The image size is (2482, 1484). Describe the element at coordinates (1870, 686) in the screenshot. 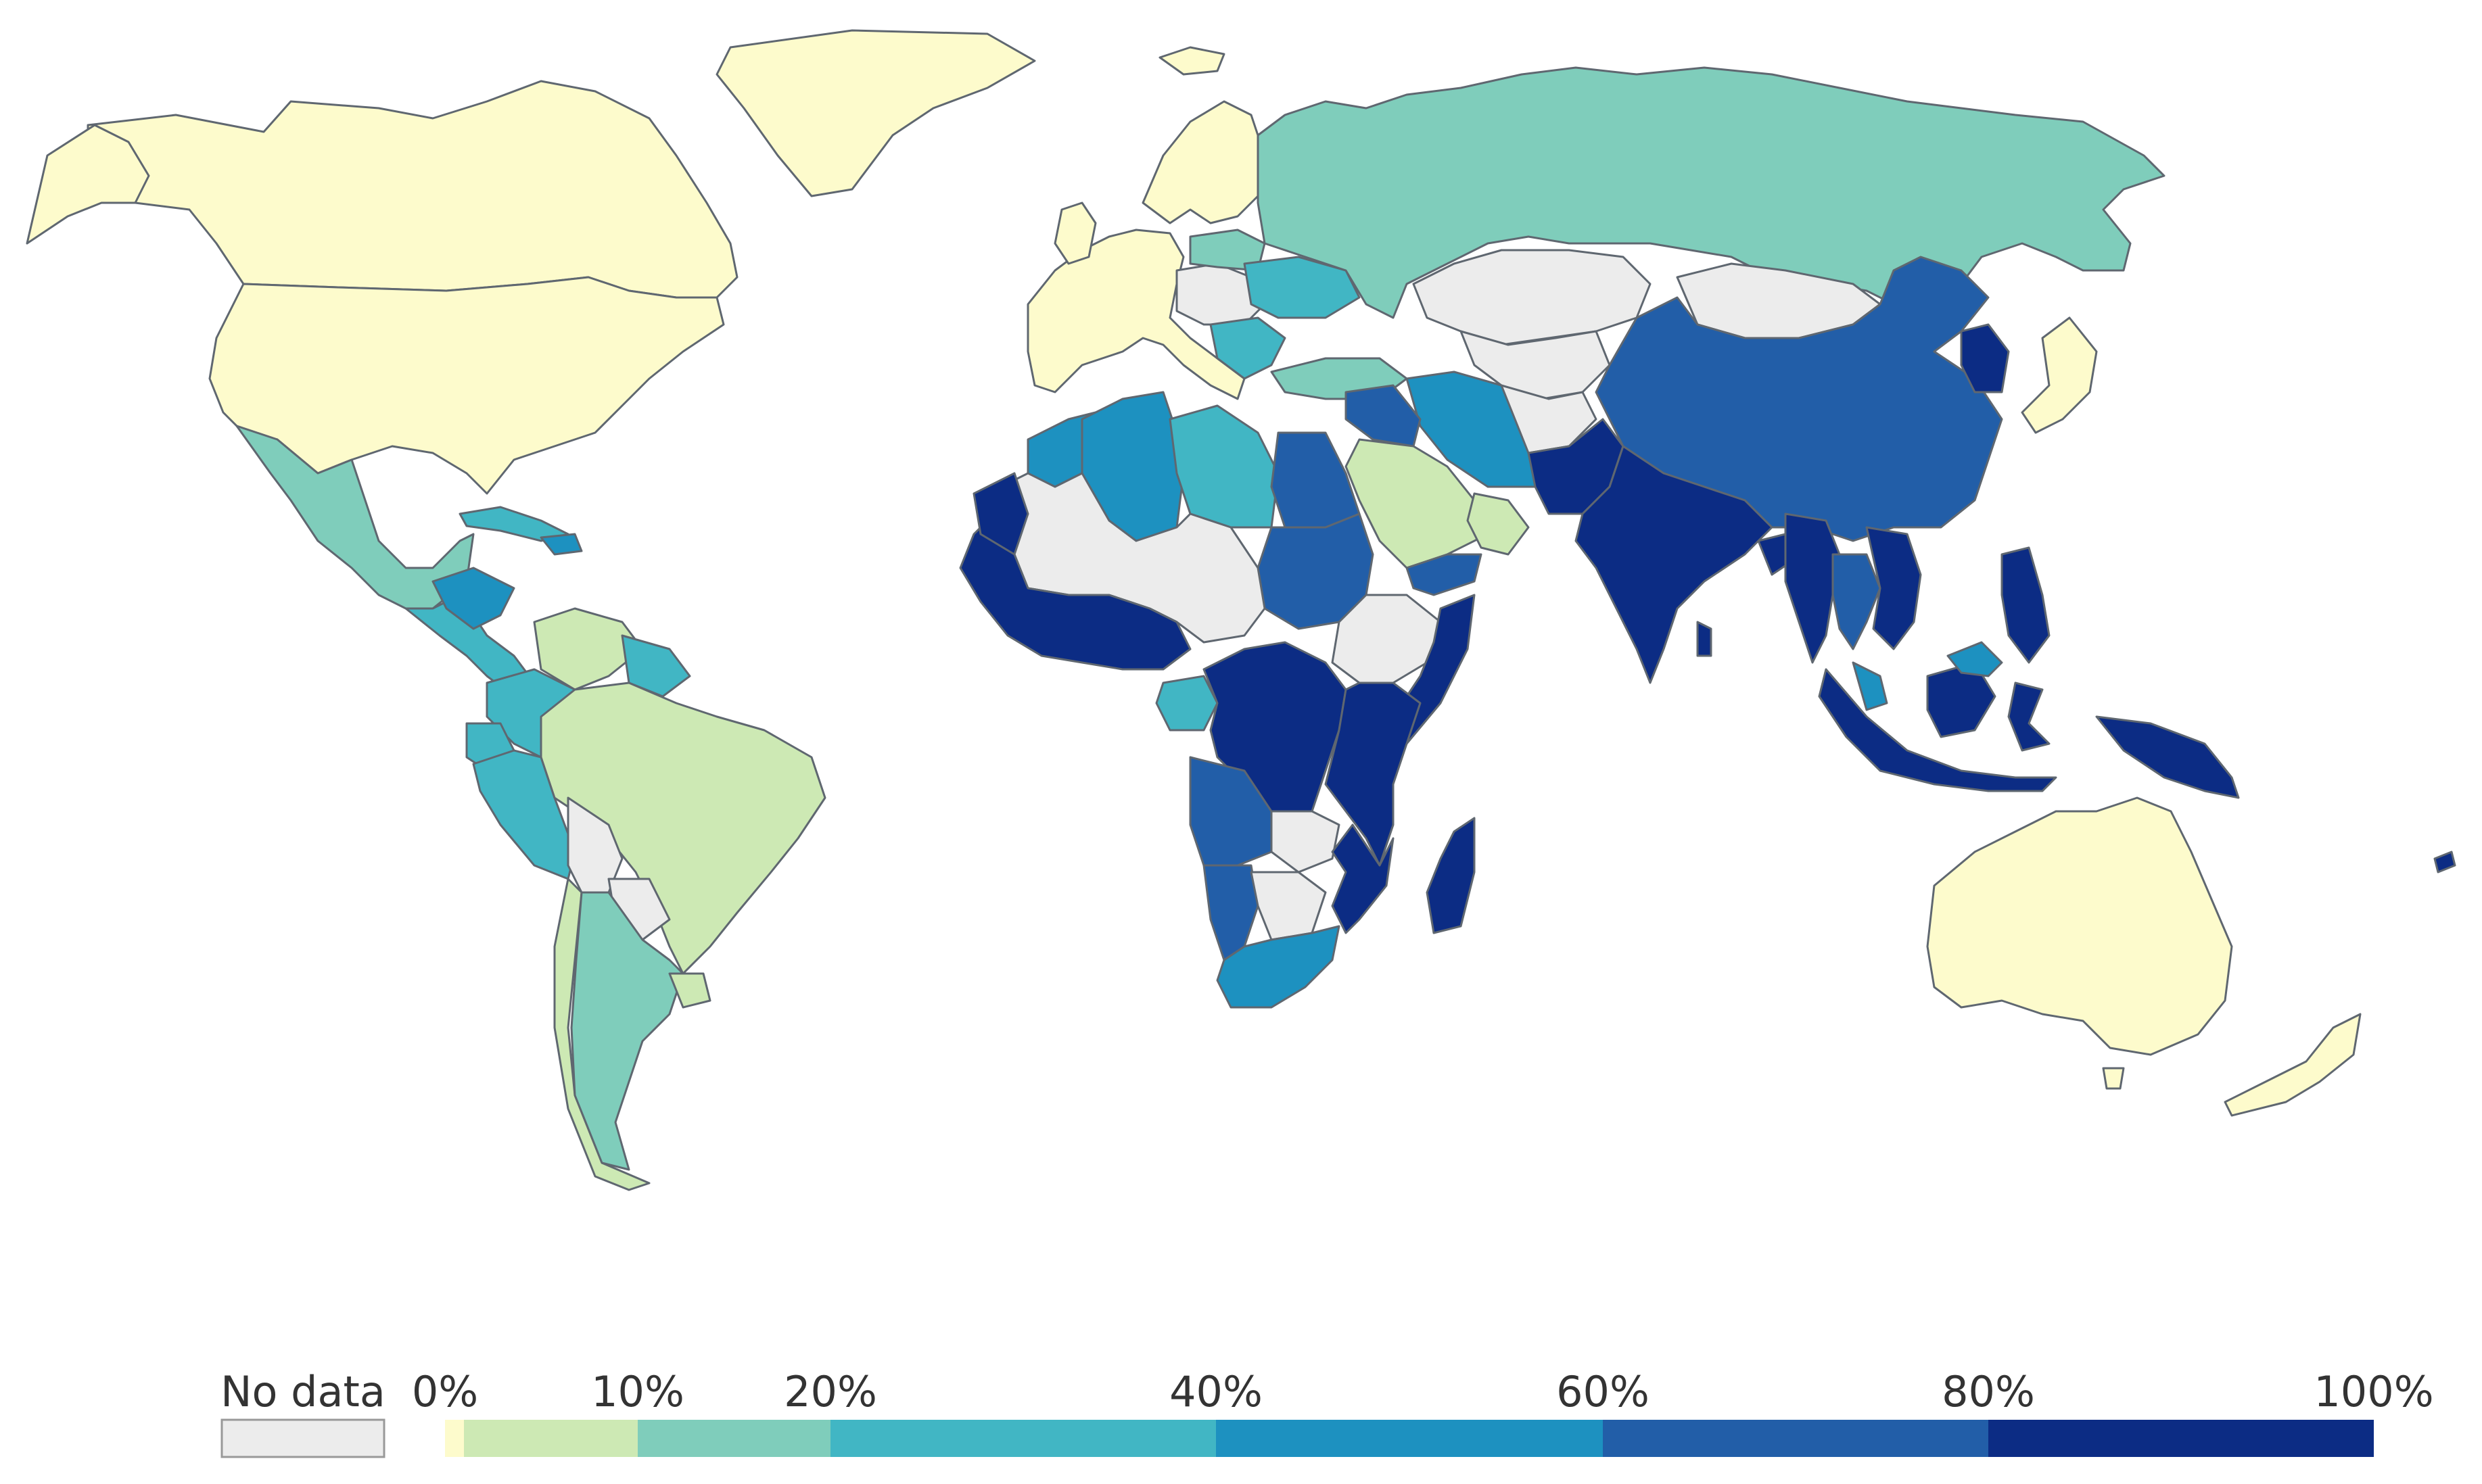

I see `country-malaysia` at that location.